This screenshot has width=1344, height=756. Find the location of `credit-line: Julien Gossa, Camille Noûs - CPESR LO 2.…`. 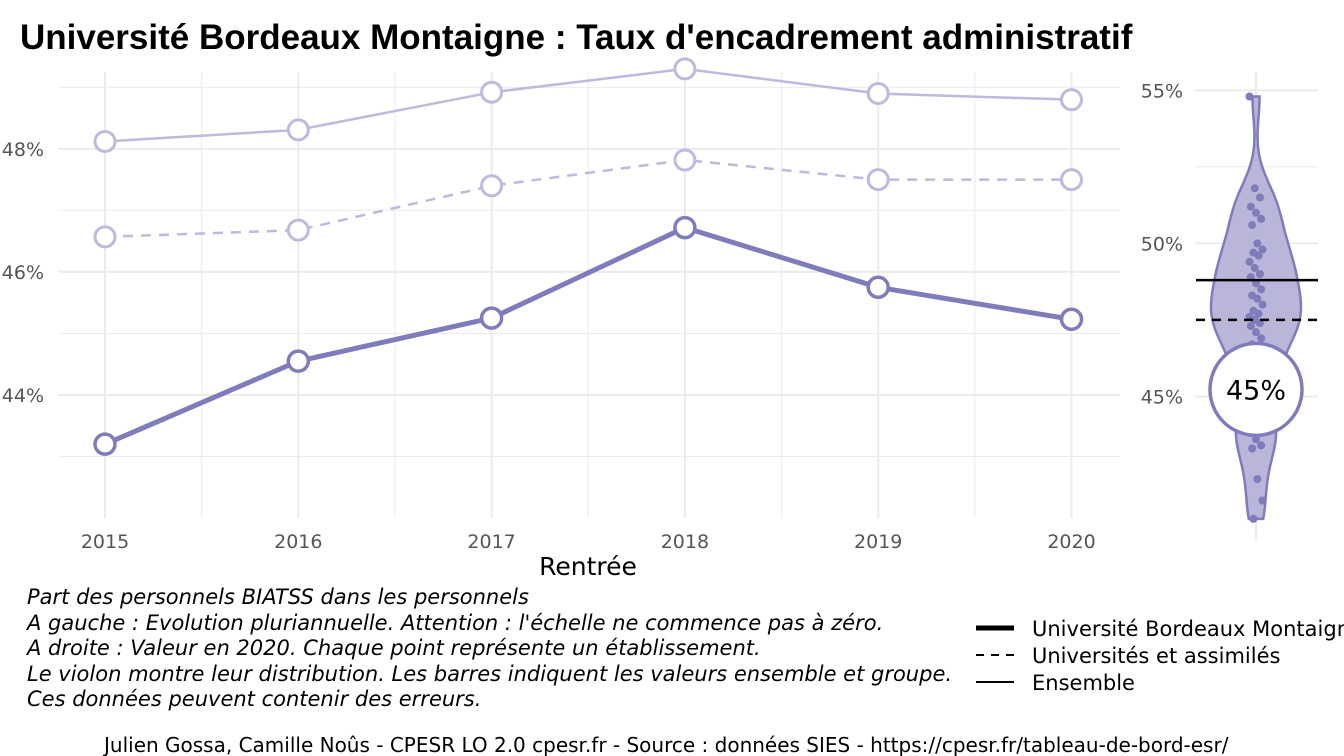

credit-line: Julien Gossa, Camille Noûs - CPESR LO 2.… is located at coordinates (665, 744).